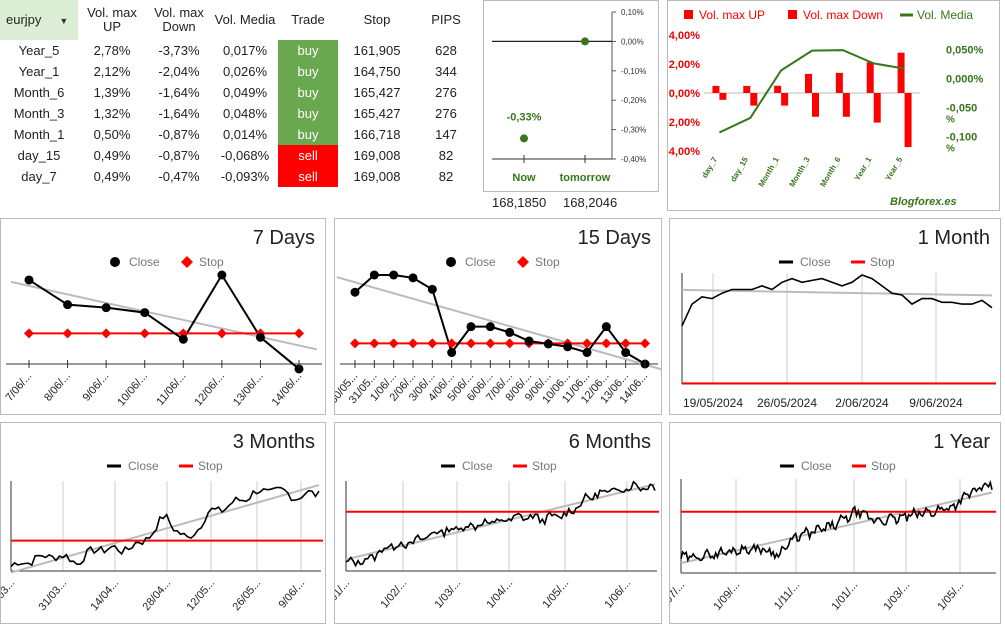 This screenshot has height=624, width=1005. What do you see at coordinates (633, 71) in the screenshot?
I see `y-tick-label: -0,10%` at bounding box center [633, 71].